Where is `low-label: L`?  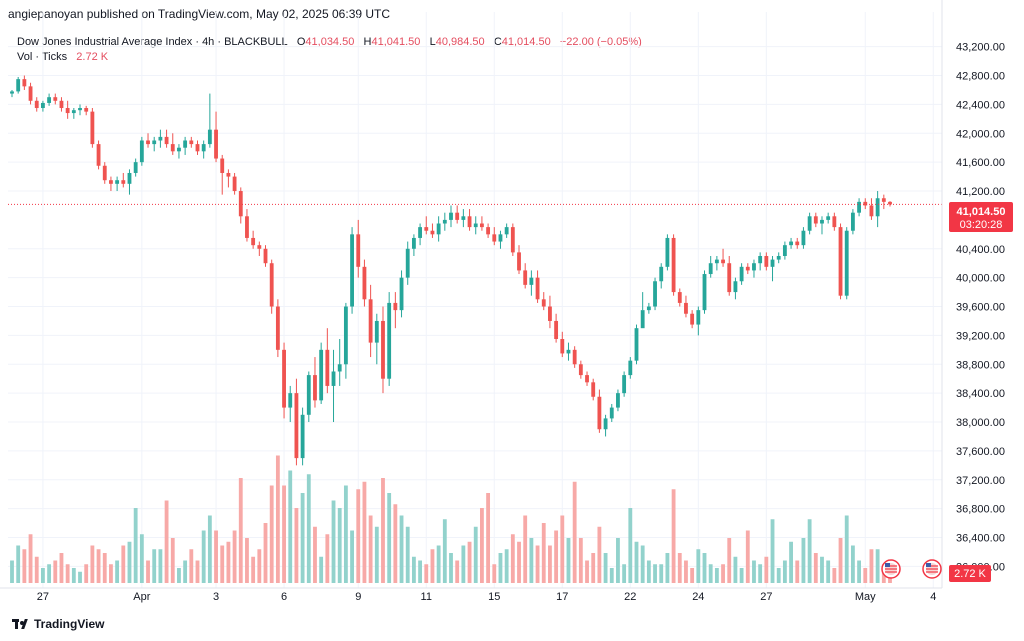 low-label: L is located at coordinates (432, 42).